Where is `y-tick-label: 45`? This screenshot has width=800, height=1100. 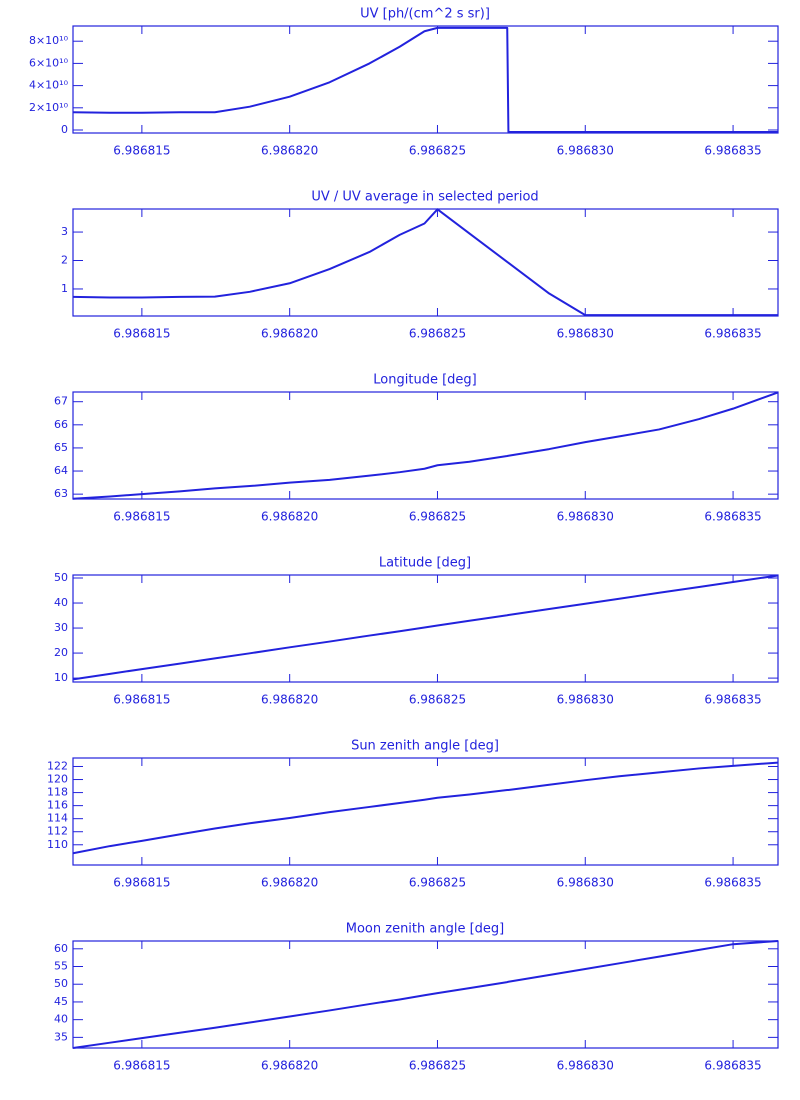 y-tick-label: 45 is located at coordinates (61, 1001).